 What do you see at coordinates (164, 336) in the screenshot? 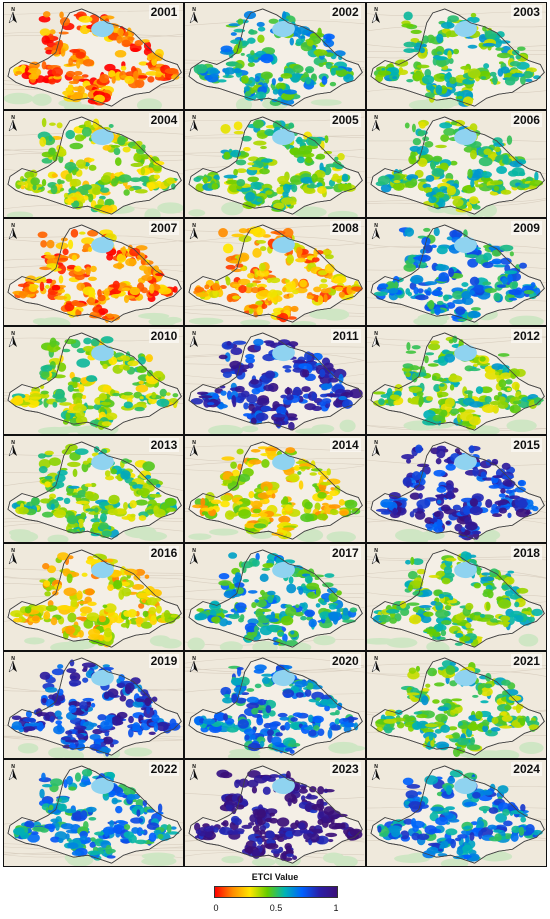
I see `year-label: 2010` at bounding box center [164, 336].